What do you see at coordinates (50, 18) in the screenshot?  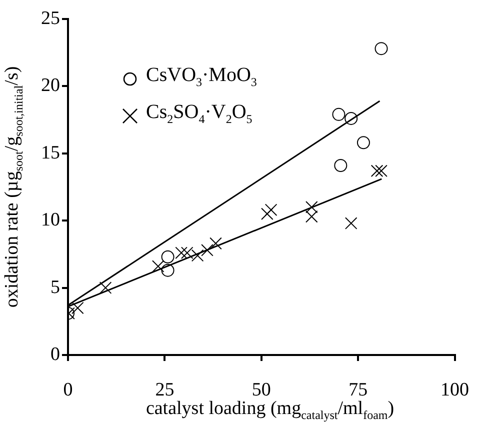 I see `y-tick-label: 25` at bounding box center [50, 18].